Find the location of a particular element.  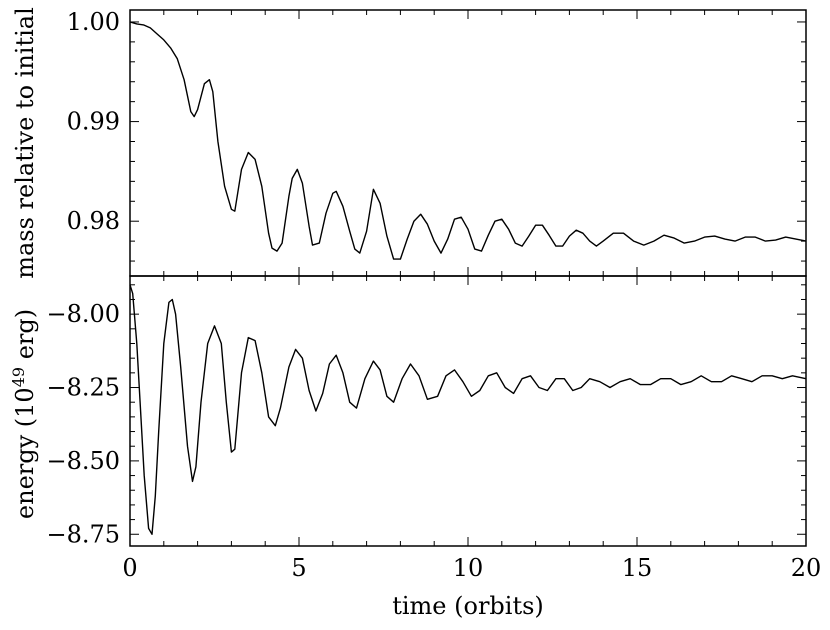

time-axis-label: time (orbits) is located at coordinates (468, 606).